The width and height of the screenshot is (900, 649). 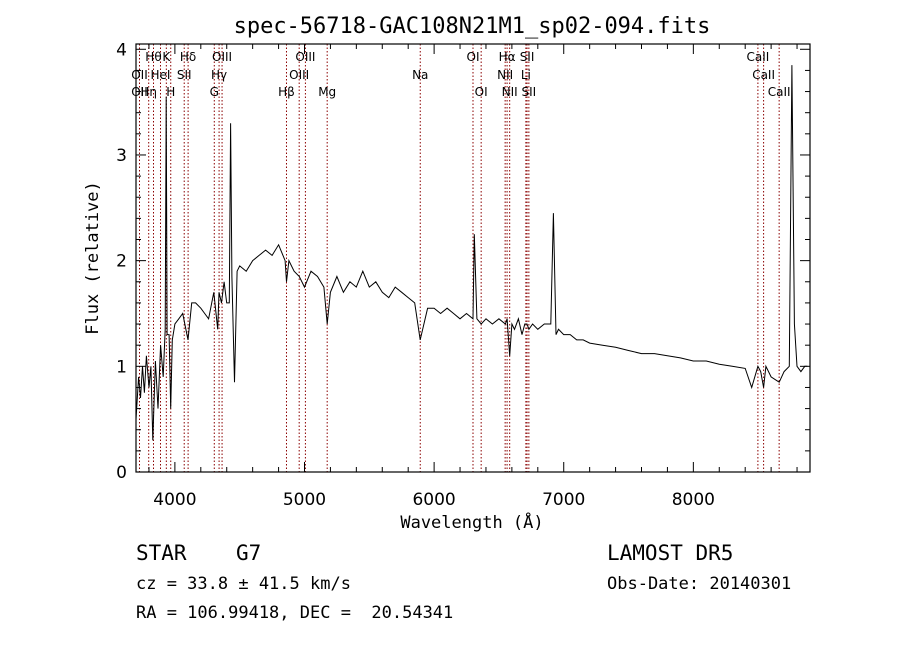 I want to click on x-tick-label: 4000, so click(x=174, y=500).